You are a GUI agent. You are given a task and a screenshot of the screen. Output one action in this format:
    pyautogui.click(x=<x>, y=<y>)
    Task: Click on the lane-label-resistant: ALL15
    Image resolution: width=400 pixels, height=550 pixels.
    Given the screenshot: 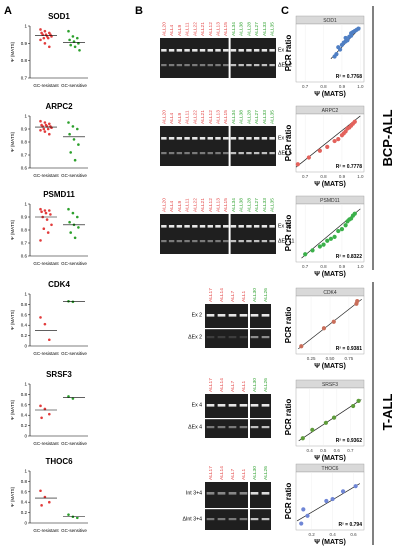 What is the action you would take?
    pyautogui.click(x=226, y=205)
    